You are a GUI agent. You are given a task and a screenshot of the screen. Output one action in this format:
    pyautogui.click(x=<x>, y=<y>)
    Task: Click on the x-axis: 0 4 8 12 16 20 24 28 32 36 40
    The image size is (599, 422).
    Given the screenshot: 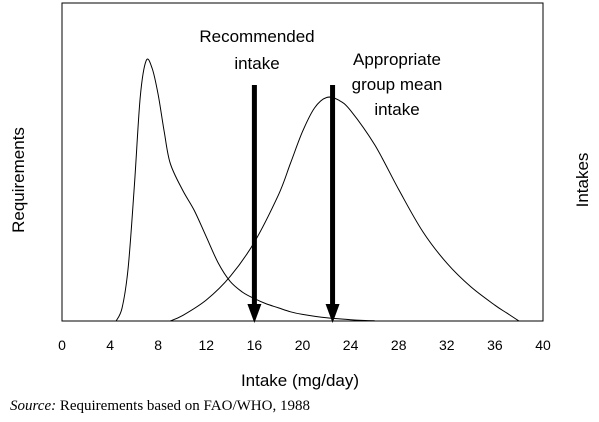 What is the action you would take?
    pyautogui.click(x=304, y=345)
    